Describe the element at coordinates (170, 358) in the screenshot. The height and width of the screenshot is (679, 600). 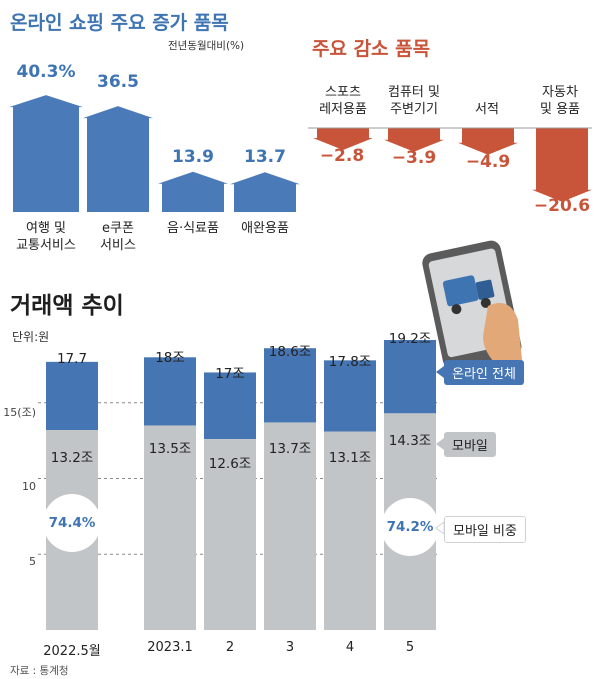
I see `total-value-label: 18조` at that location.